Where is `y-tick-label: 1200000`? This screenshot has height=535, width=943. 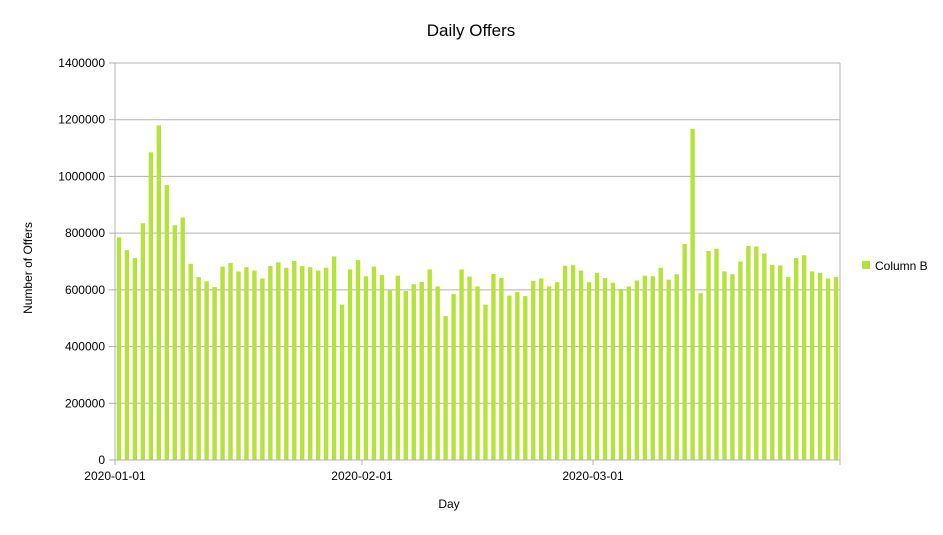 y-tick-label: 1200000 is located at coordinates (81, 120).